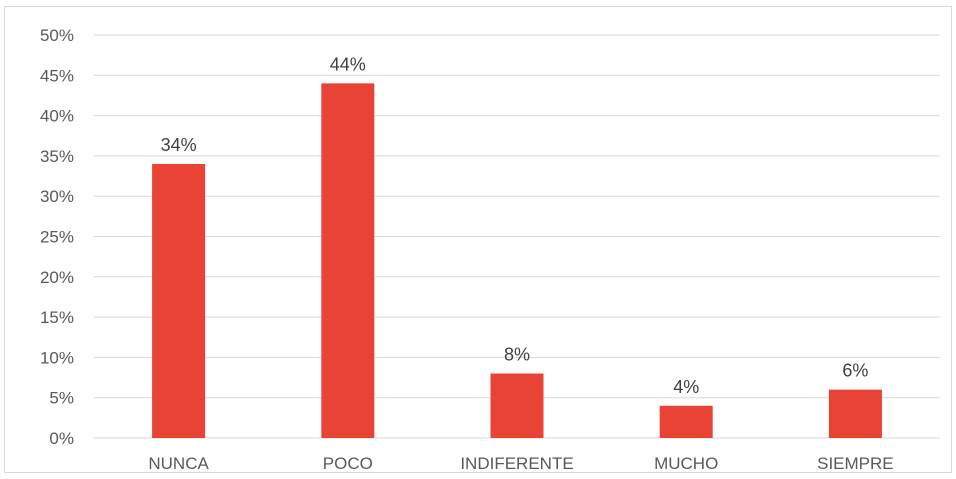 Image resolution: width=956 pixels, height=479 pixels. What do you see at coordinates (348, 64) in the screenshot?
I see `data-label-poco: 44%` at bounding box center [348, 64].